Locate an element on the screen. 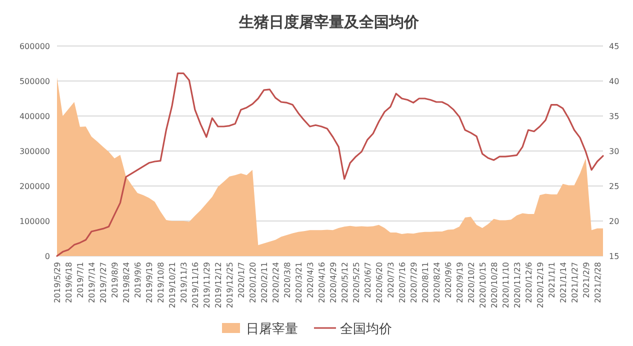  y2-tick-label: 45 is located at coordinates (614, 46).